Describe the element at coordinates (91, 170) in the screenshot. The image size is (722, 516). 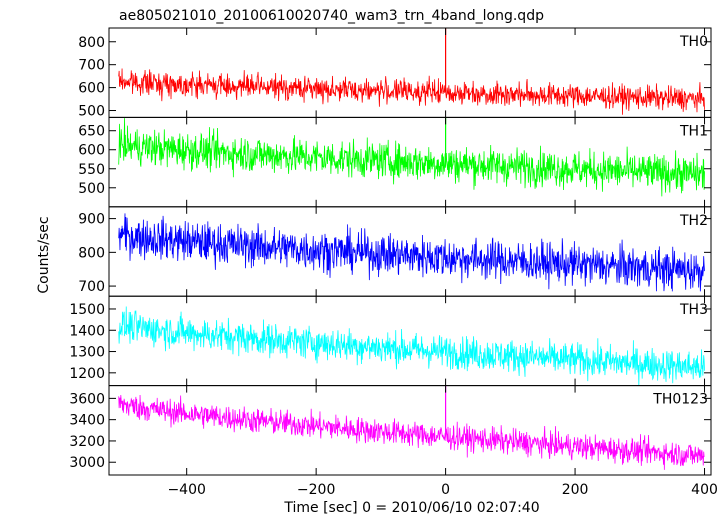
I see `y-tick-label: 550` at that location.